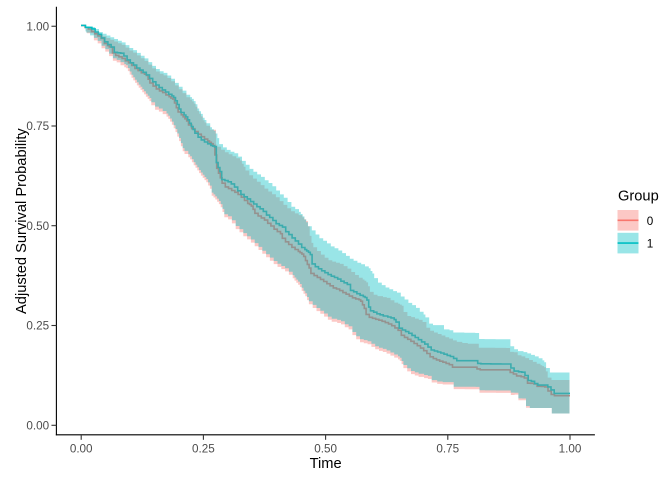  I want to click on svg-text: Time, so click(326, 464).